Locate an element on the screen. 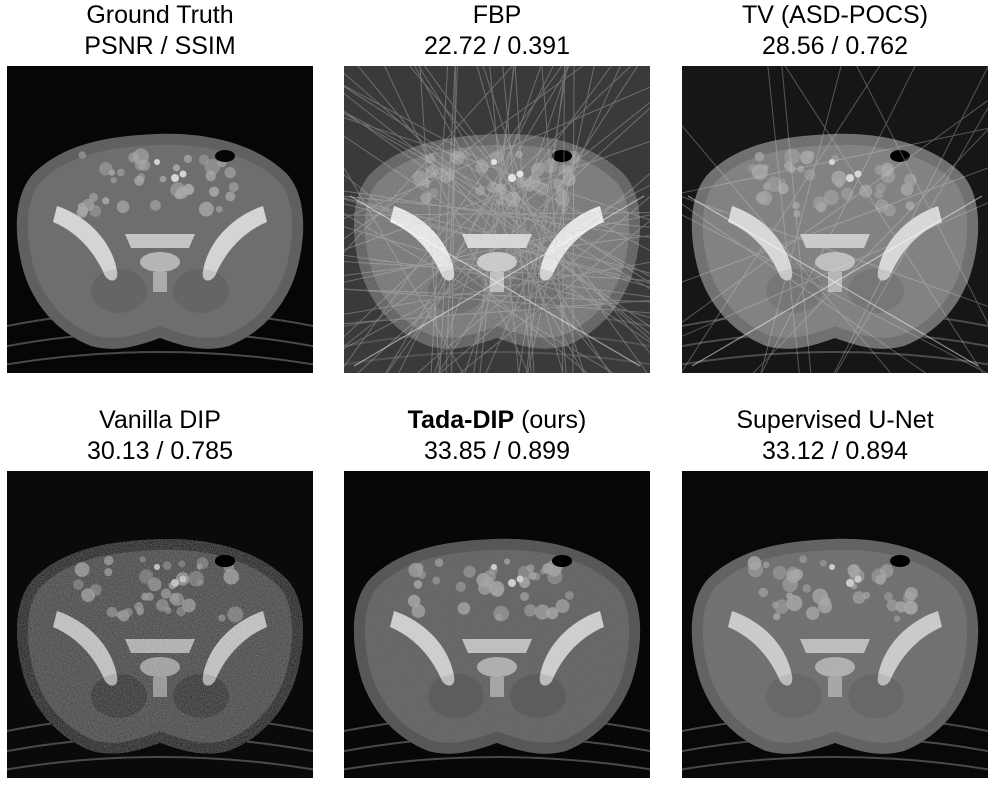 The image size is (996, 787). method-label: Vanilla DIP is located at coordinates (160, 420).